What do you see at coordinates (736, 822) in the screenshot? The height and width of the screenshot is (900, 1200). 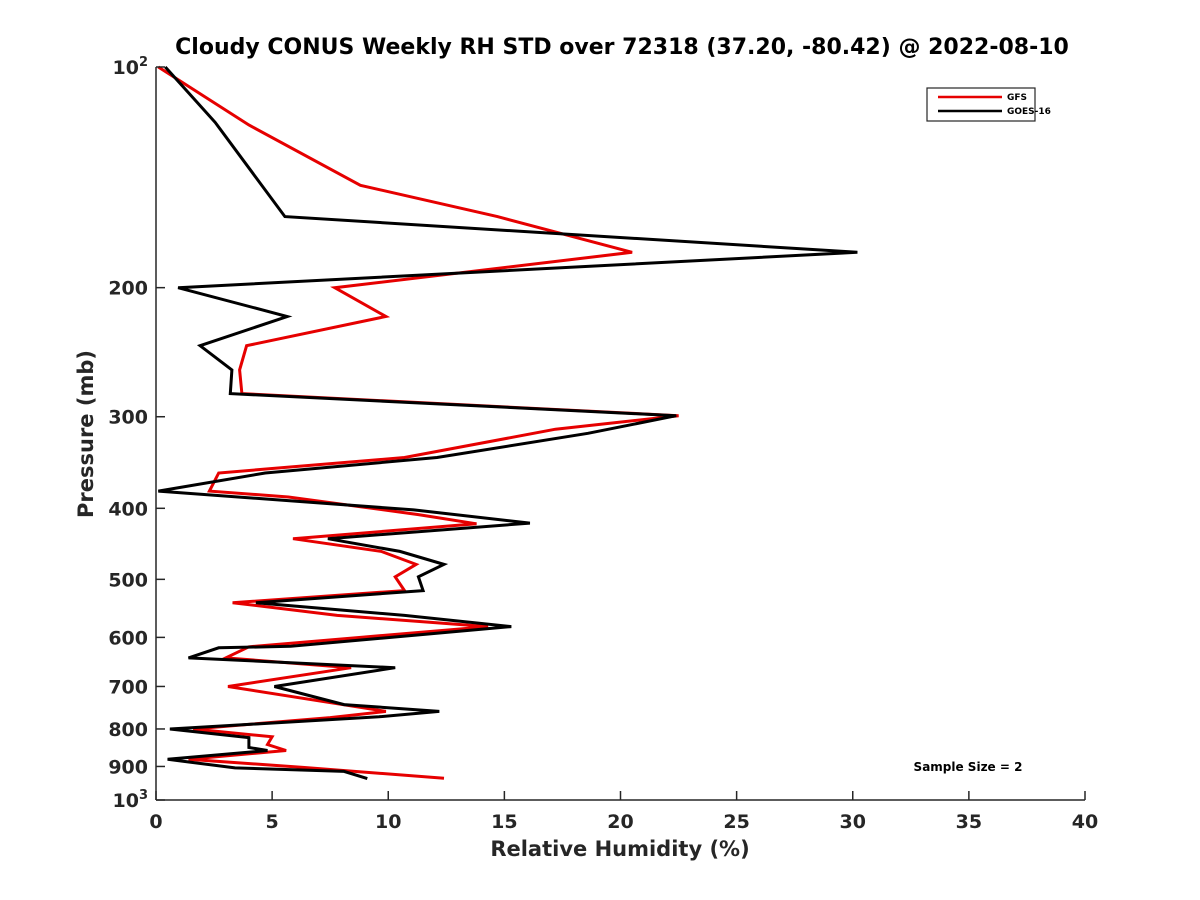 I see `x-tick-label: 25` at bounding box center [736, 822].